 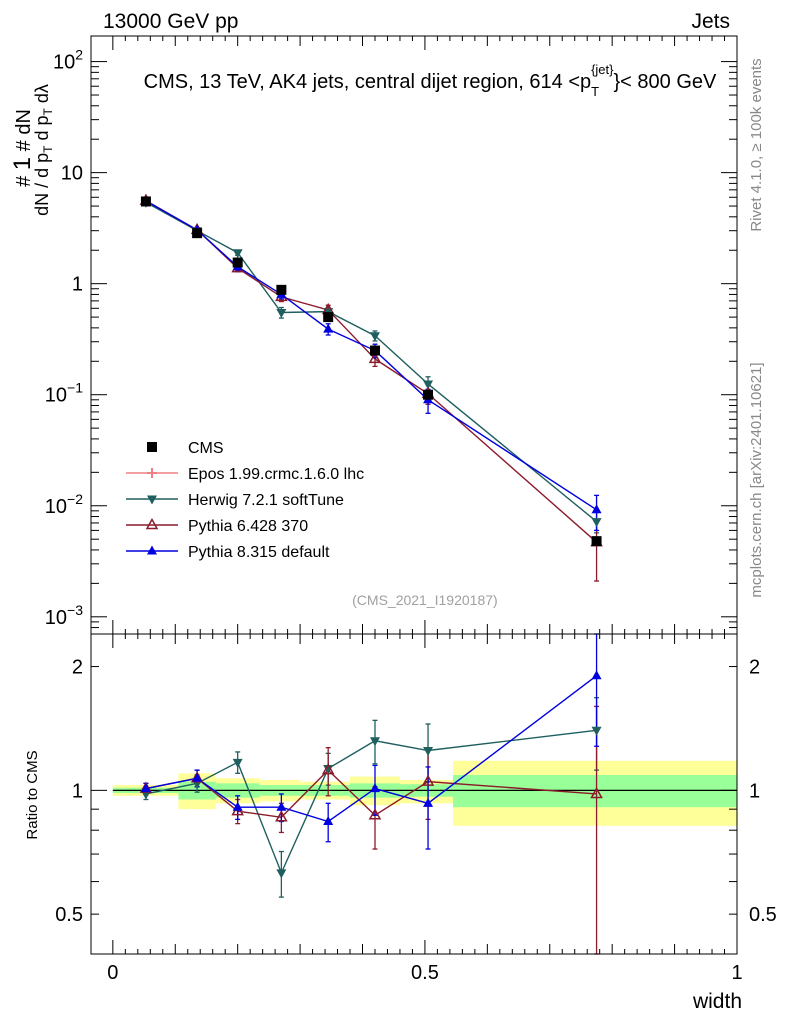 I want to click on y-tick-label-right: 2, so click(x=754, y=668).